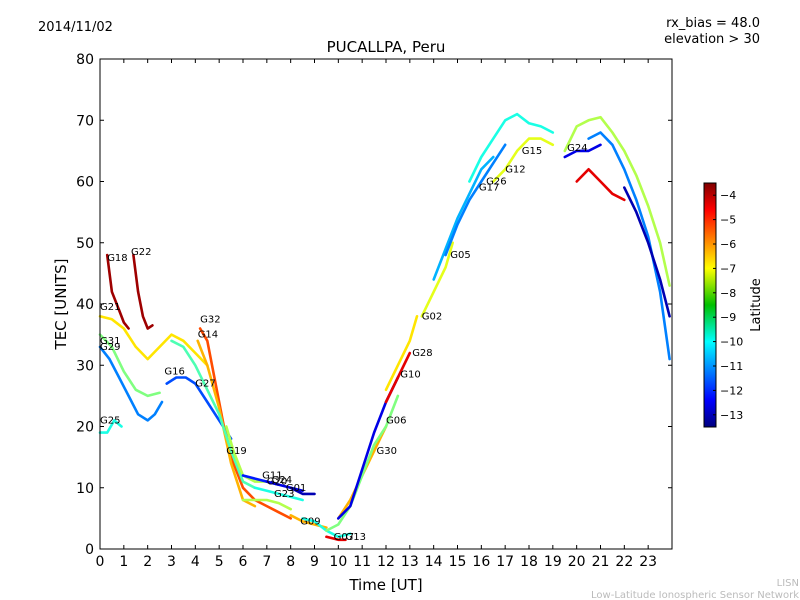 The image size is (800, 600). I want to click on x-tick-label: 14, so click(434, 562).